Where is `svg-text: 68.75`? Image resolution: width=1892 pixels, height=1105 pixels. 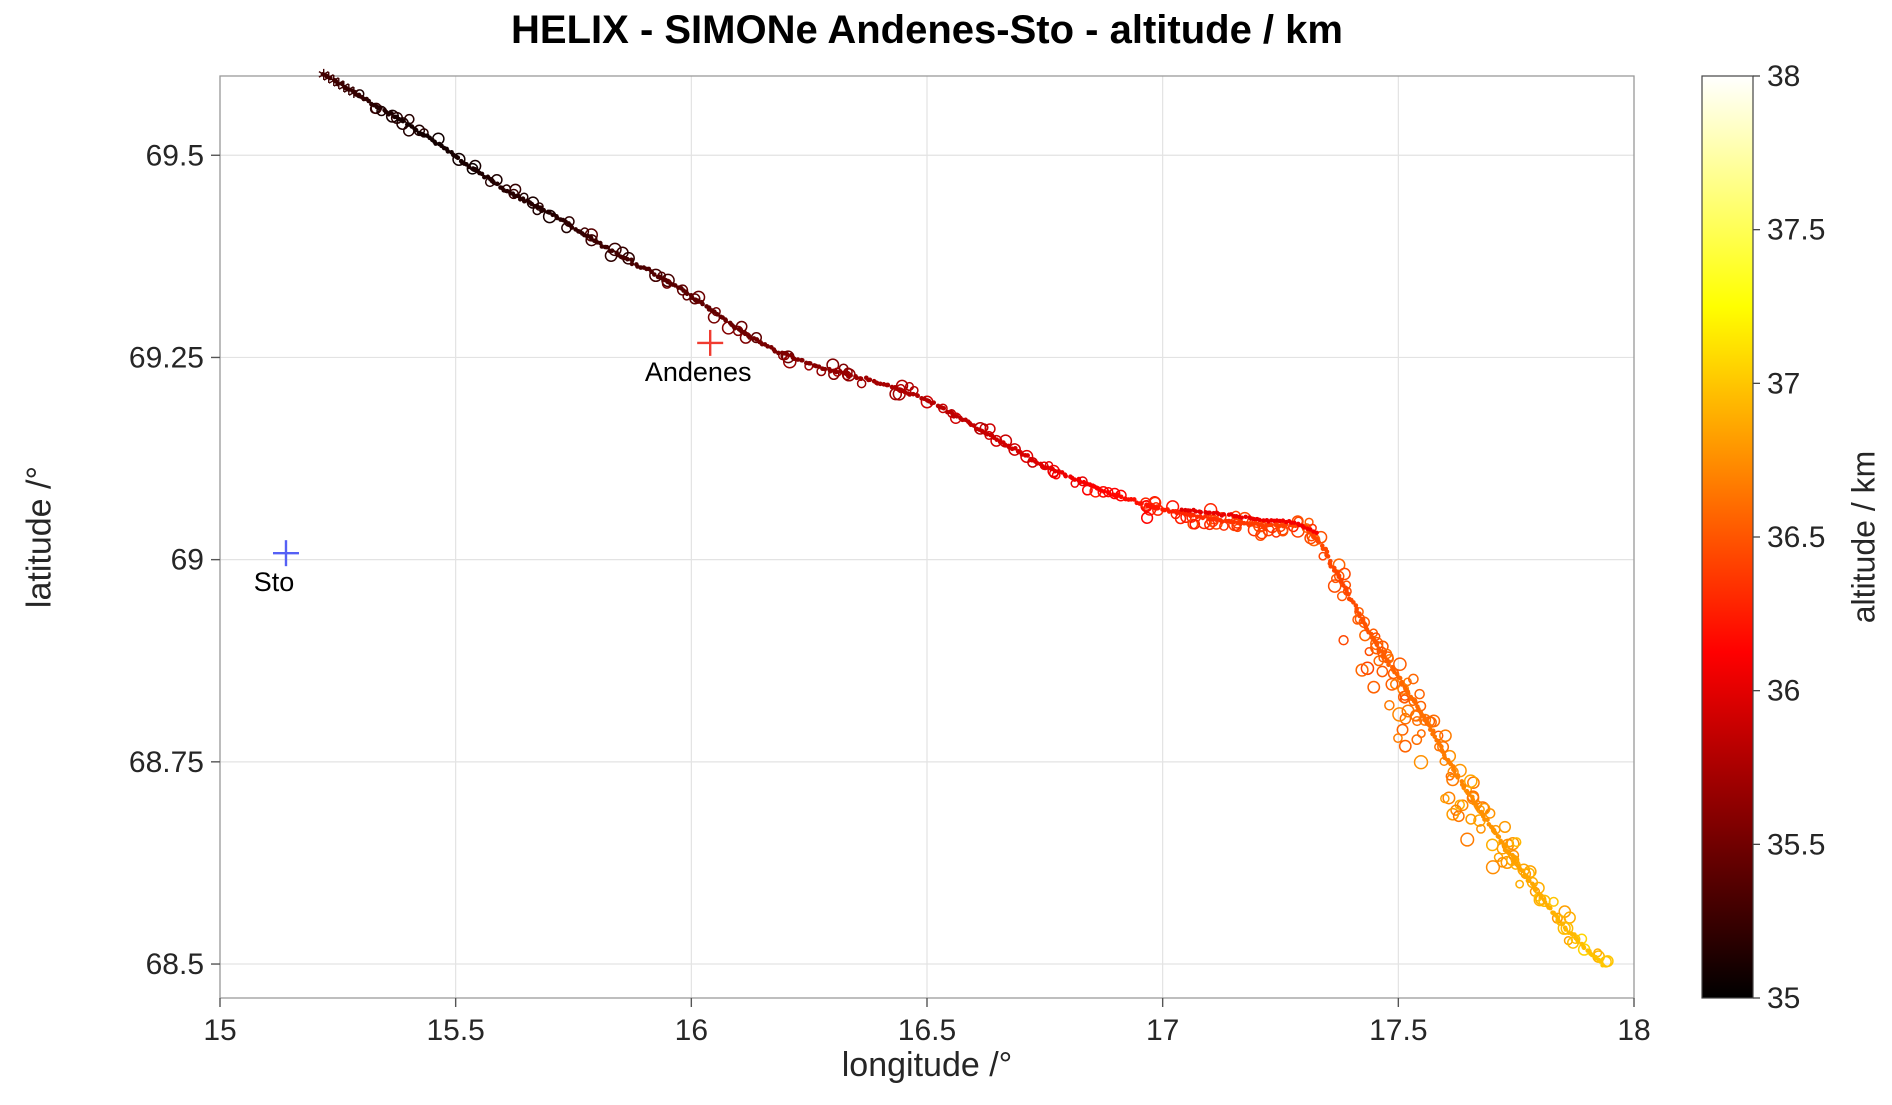 svg-text: 68.75 is located at coordinates (166, 762).